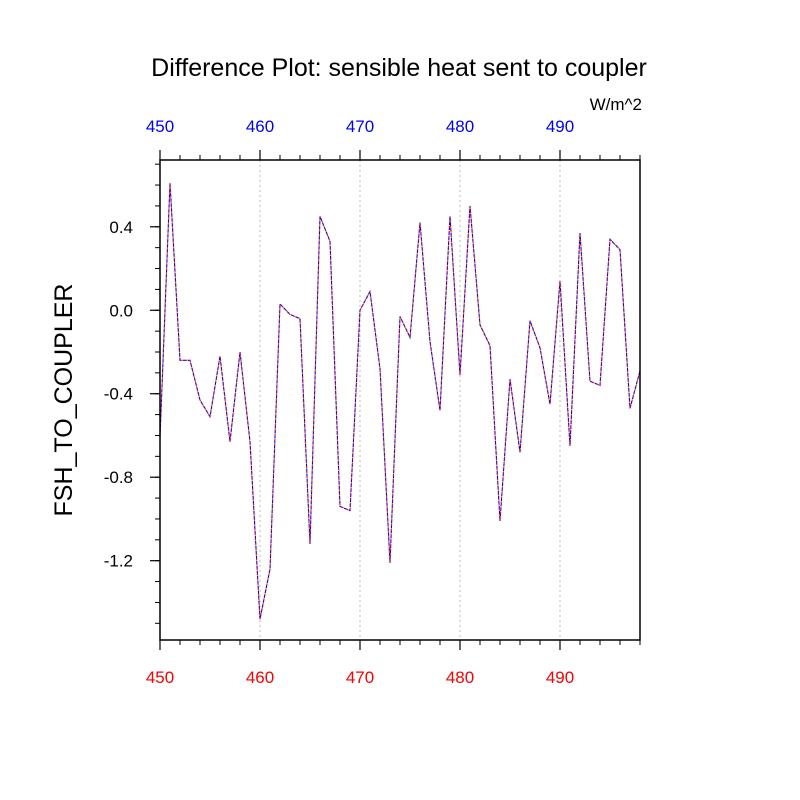 Image resolution: width=800 pixels, height=800 pixels. I want to click on x-tick-label-bottom: 470, so click(360, 677).